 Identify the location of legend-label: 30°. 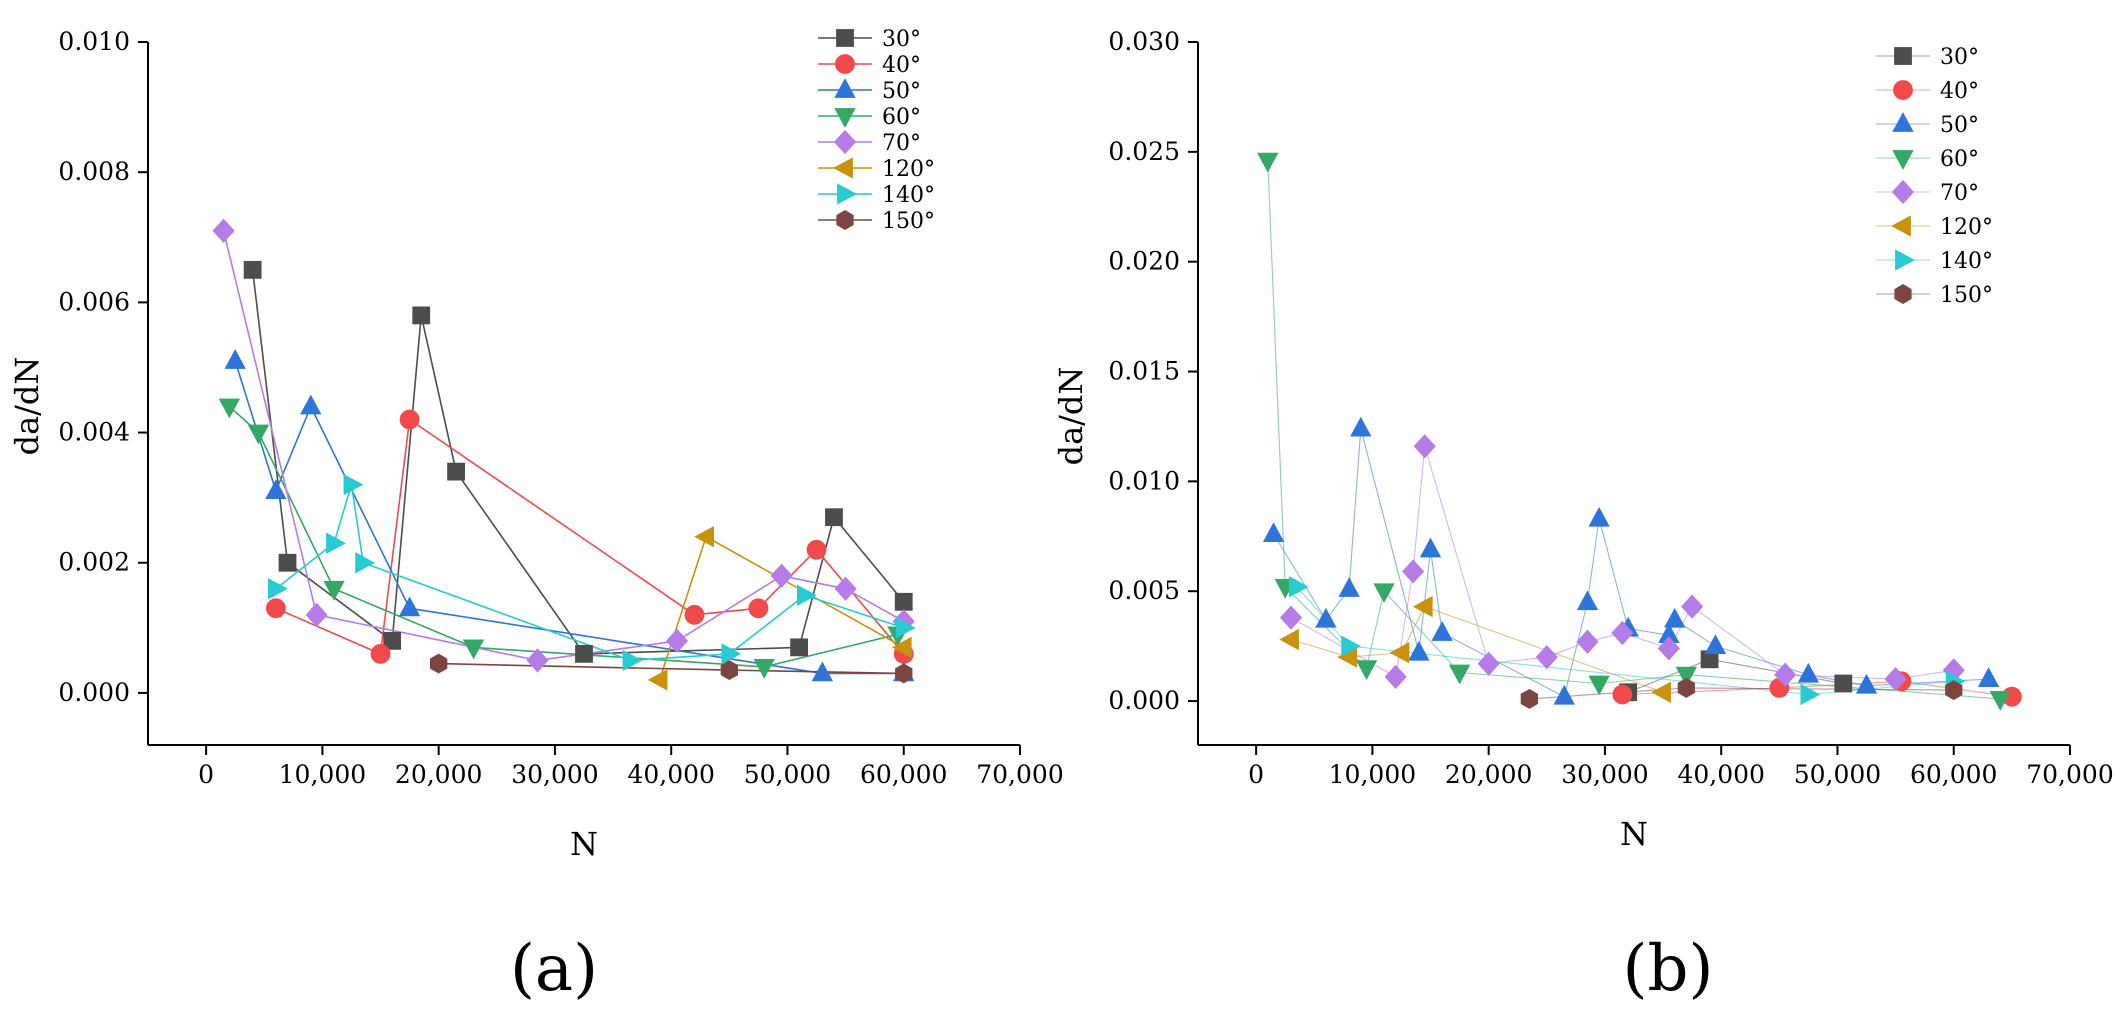
(1959, 57).